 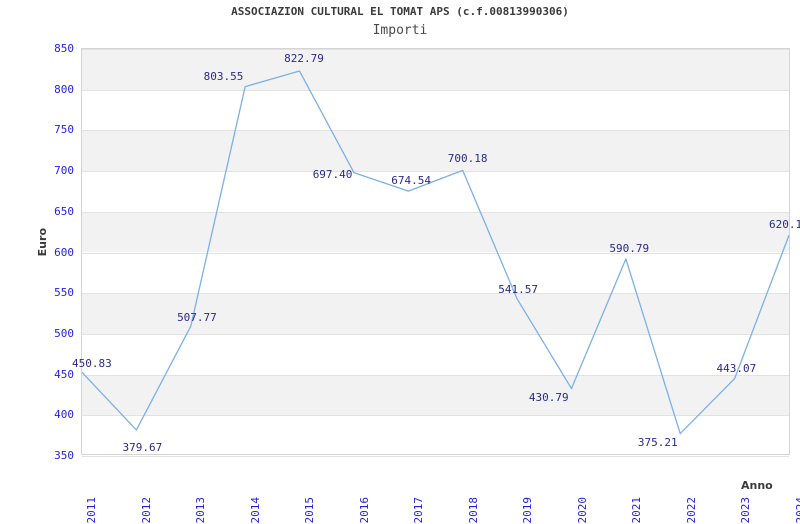 I want to click on x-axis-tick-label: 2013, so click(x=201, y=510).